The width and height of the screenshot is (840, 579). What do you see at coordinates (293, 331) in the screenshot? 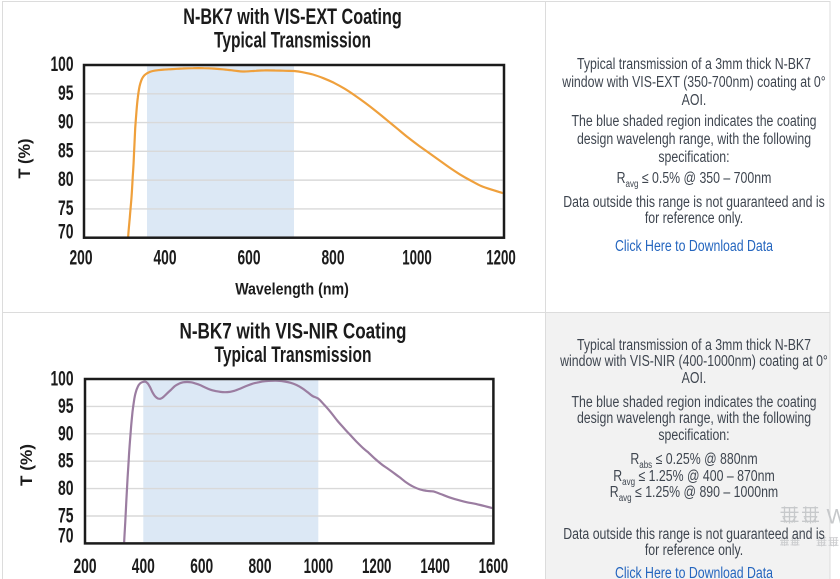
I see `svg-text: N-BK7 with VIS-NIR Coating` at bounding box center [293, 331].